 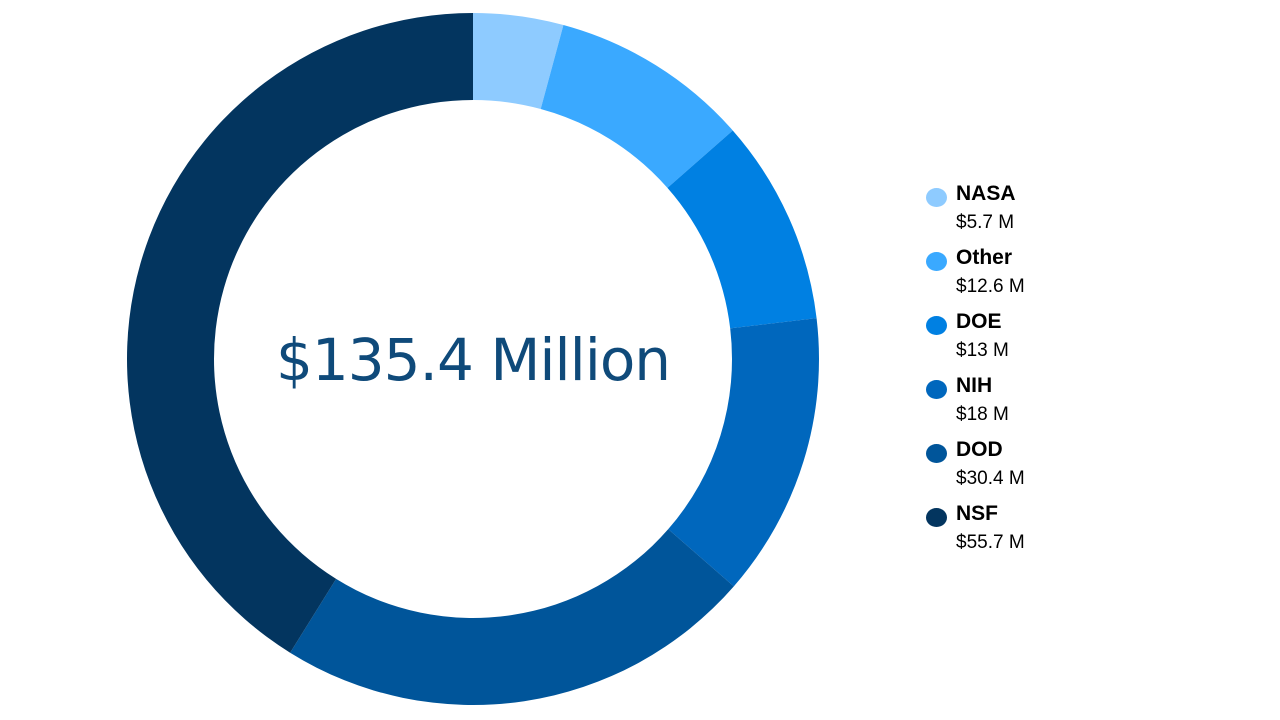 What do you see at coordinates (936, 325) in the screenshot?
I see `legend-marker-doe` at bounding box center [936, 325].